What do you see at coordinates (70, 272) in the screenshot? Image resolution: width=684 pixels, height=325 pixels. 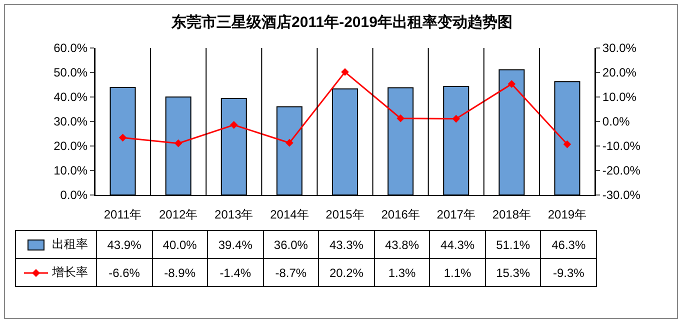 I see `legend-label: 增长率` at bounding box center [70, 272].